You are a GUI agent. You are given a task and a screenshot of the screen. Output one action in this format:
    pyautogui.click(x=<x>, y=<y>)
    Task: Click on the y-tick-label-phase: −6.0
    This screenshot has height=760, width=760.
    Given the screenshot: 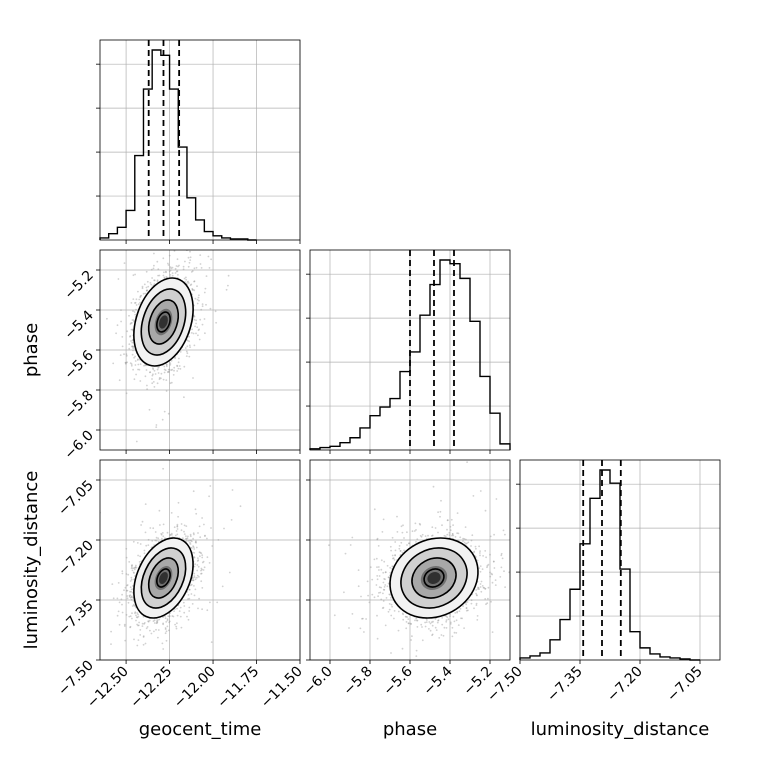 What is the action you would take?
    pyautogui.click(x=78, y=445)
    